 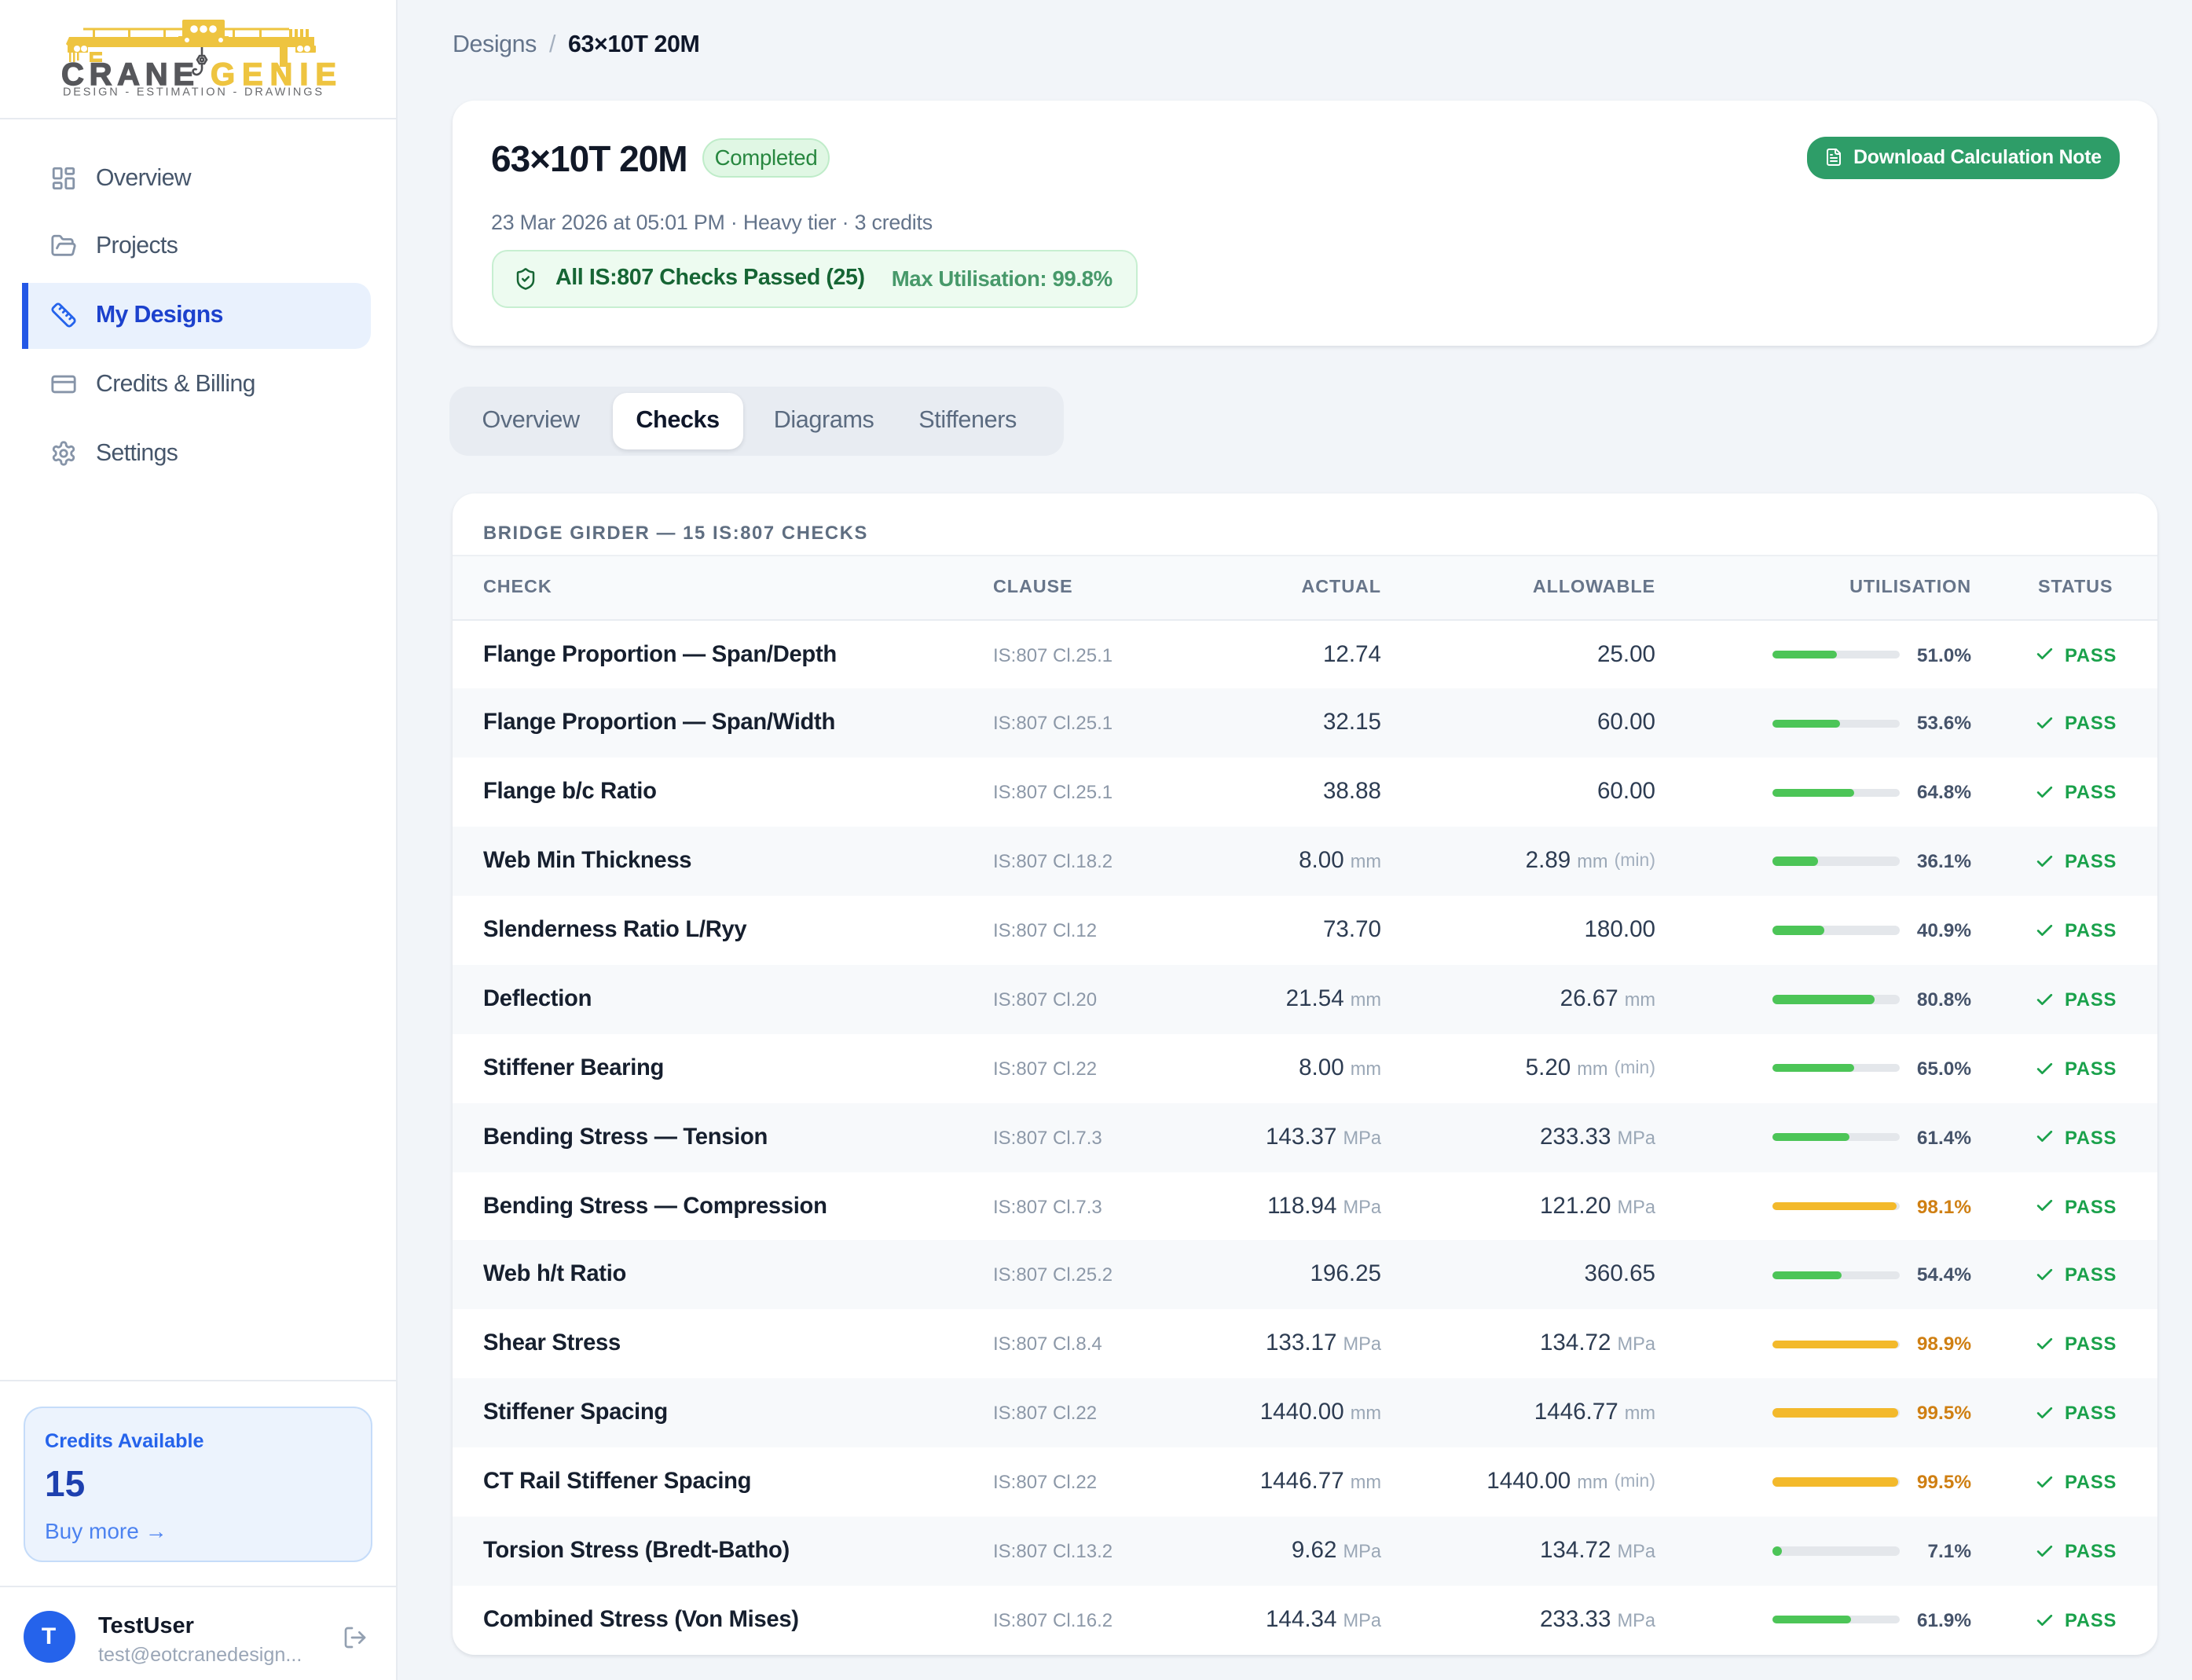 I want to click on svg-text: GENIE, so click(x=273, y=74).